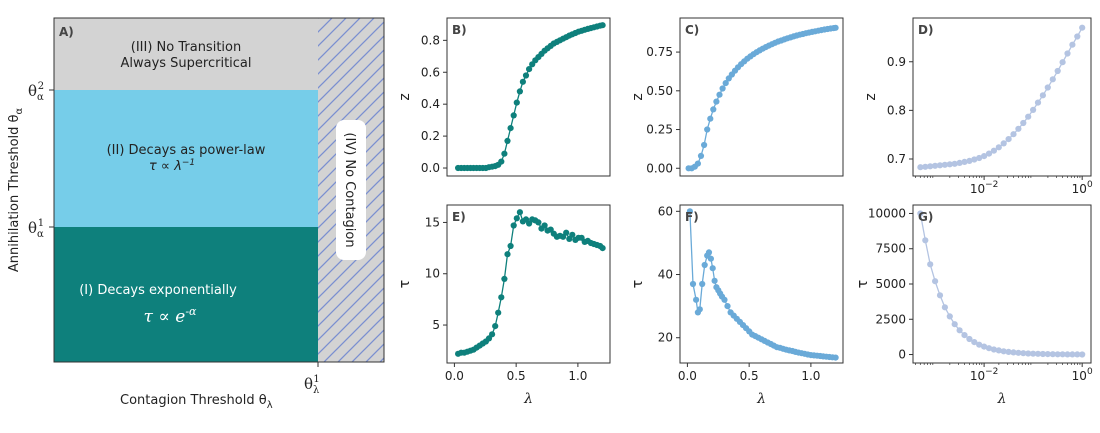 The height and width of the screenshot is (433, 1100). I want to click on panel-g-frame, so click(1002, 284).